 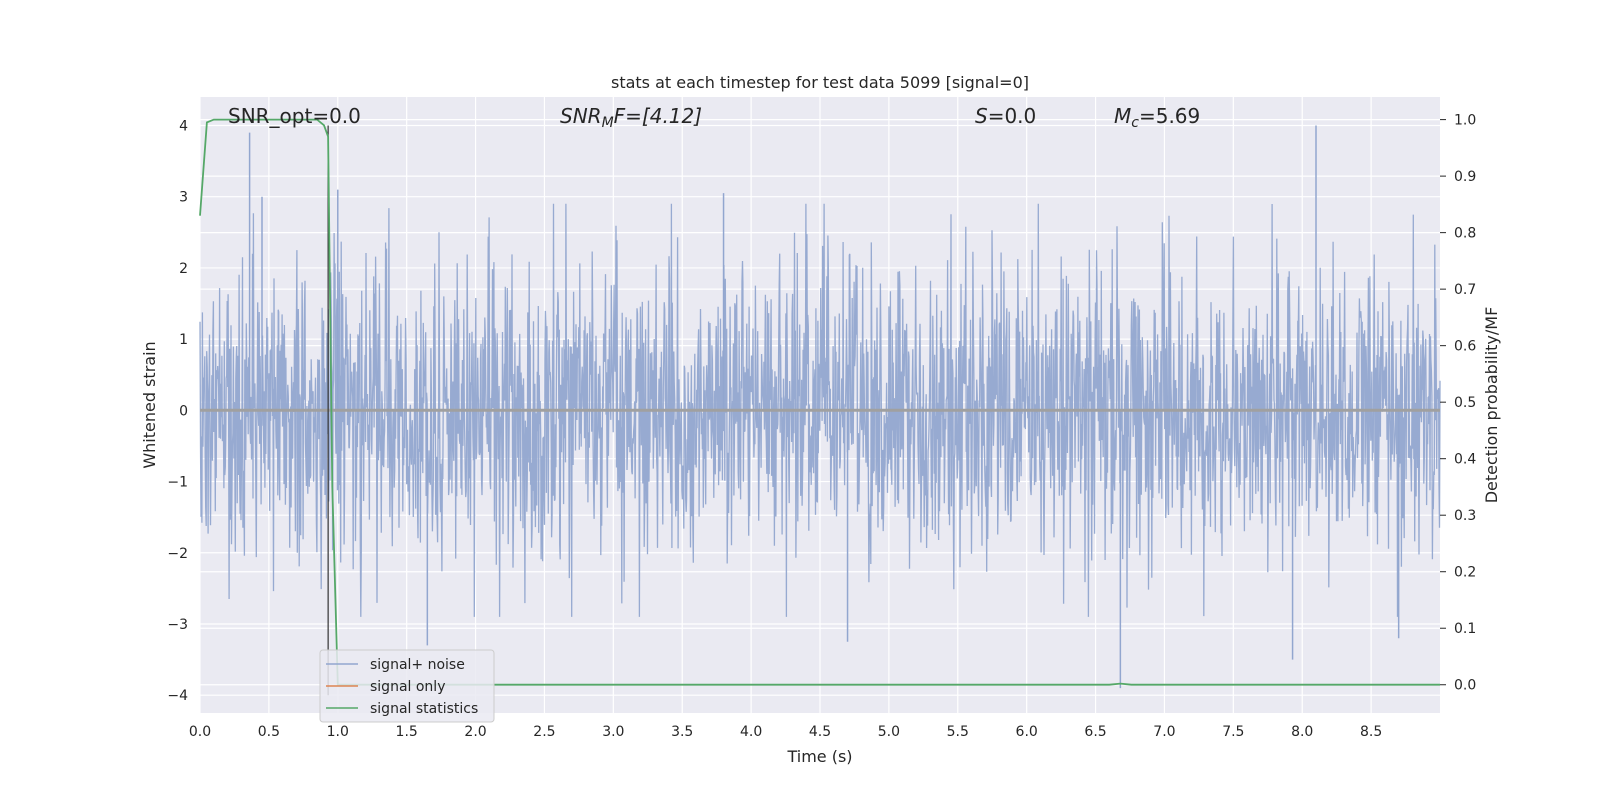 I want to click on y-tick-label: −4, so click(x=177, y=696).